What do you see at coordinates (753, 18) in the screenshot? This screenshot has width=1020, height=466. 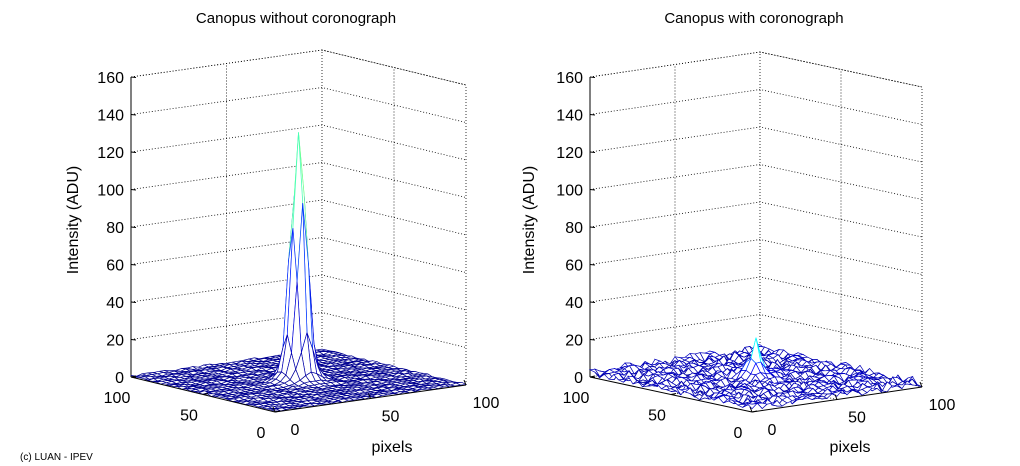 I see `chart-title: Canopus with coronograph` at bounding box center [753, 18].